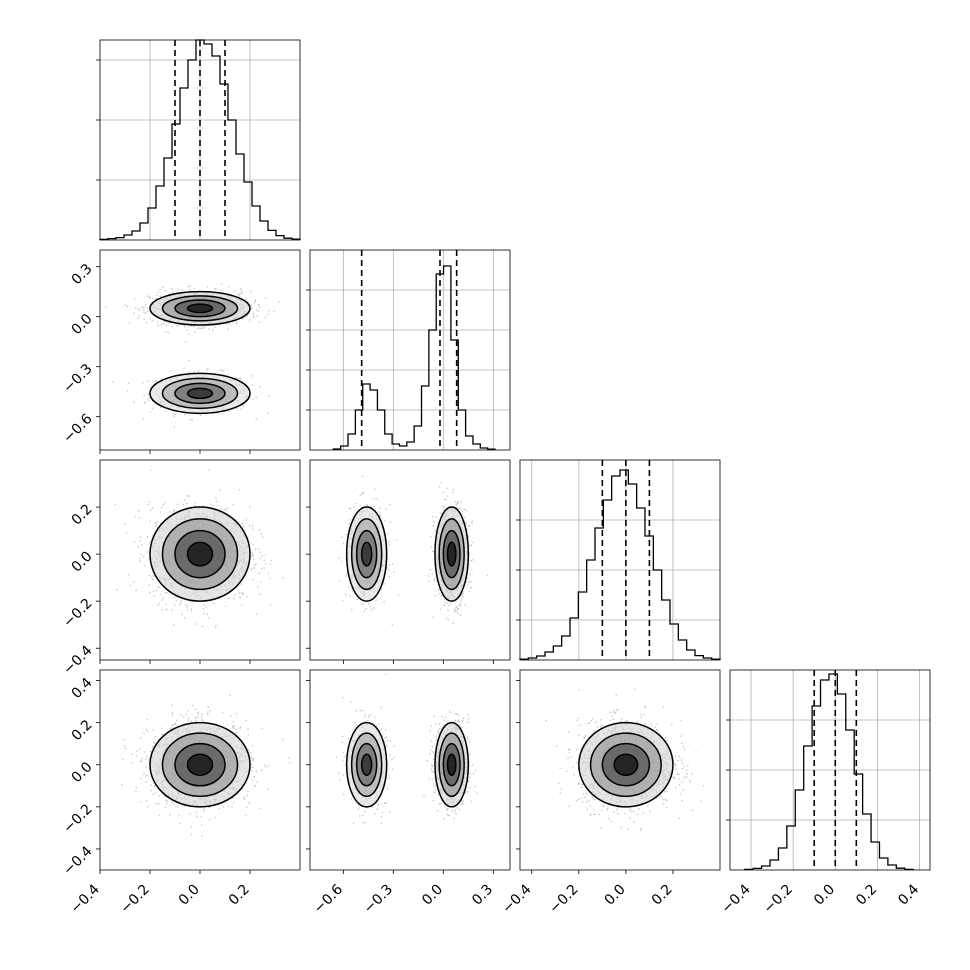 The height and width of the screenshot is (970, 970). I want to click on scatter-panel-1-0-frame, so click(200, 350).